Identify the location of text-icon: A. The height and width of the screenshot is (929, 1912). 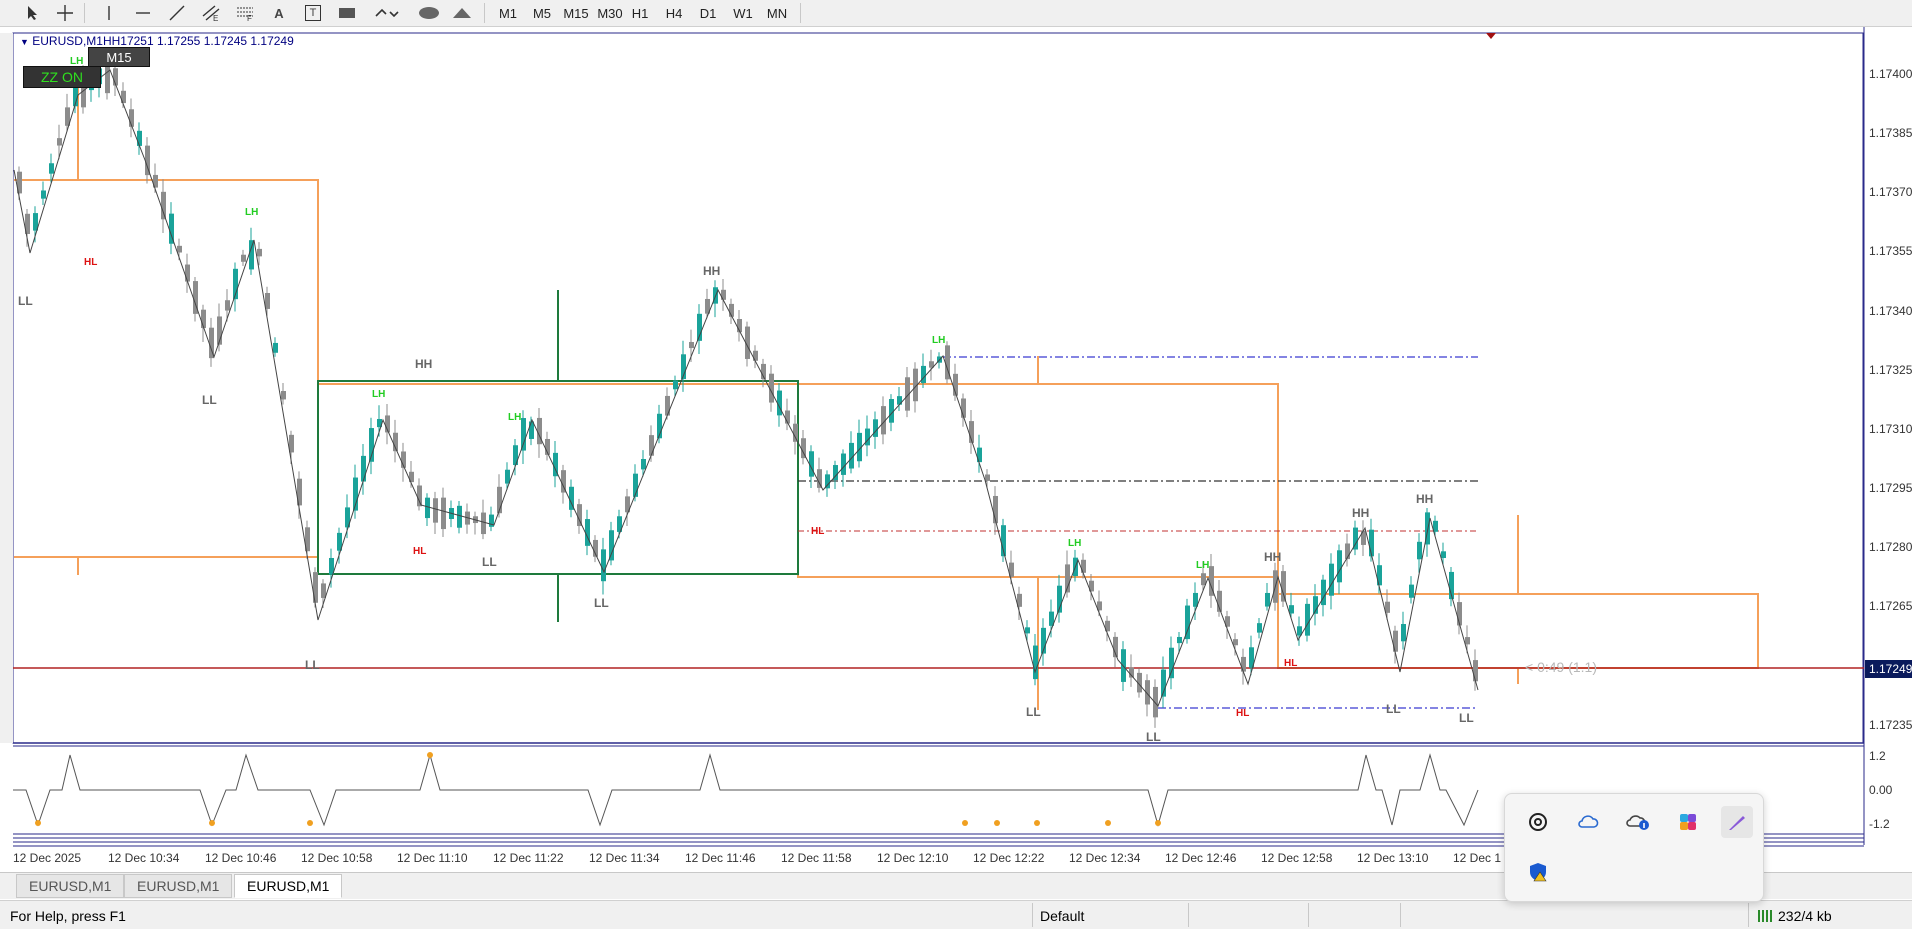
(279, 13).